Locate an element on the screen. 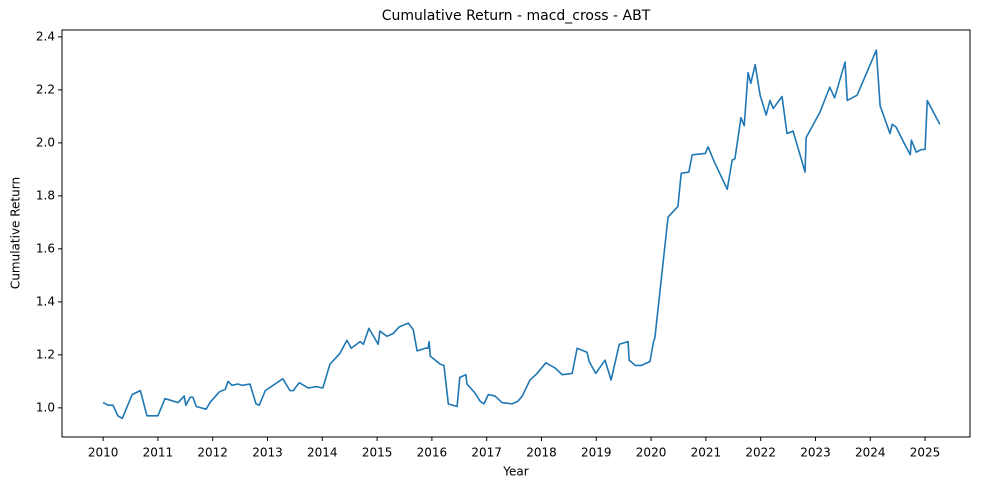 This screenshot has width=989, height=494. x-tick-label: 2023 is located at coordinates (815, 453).